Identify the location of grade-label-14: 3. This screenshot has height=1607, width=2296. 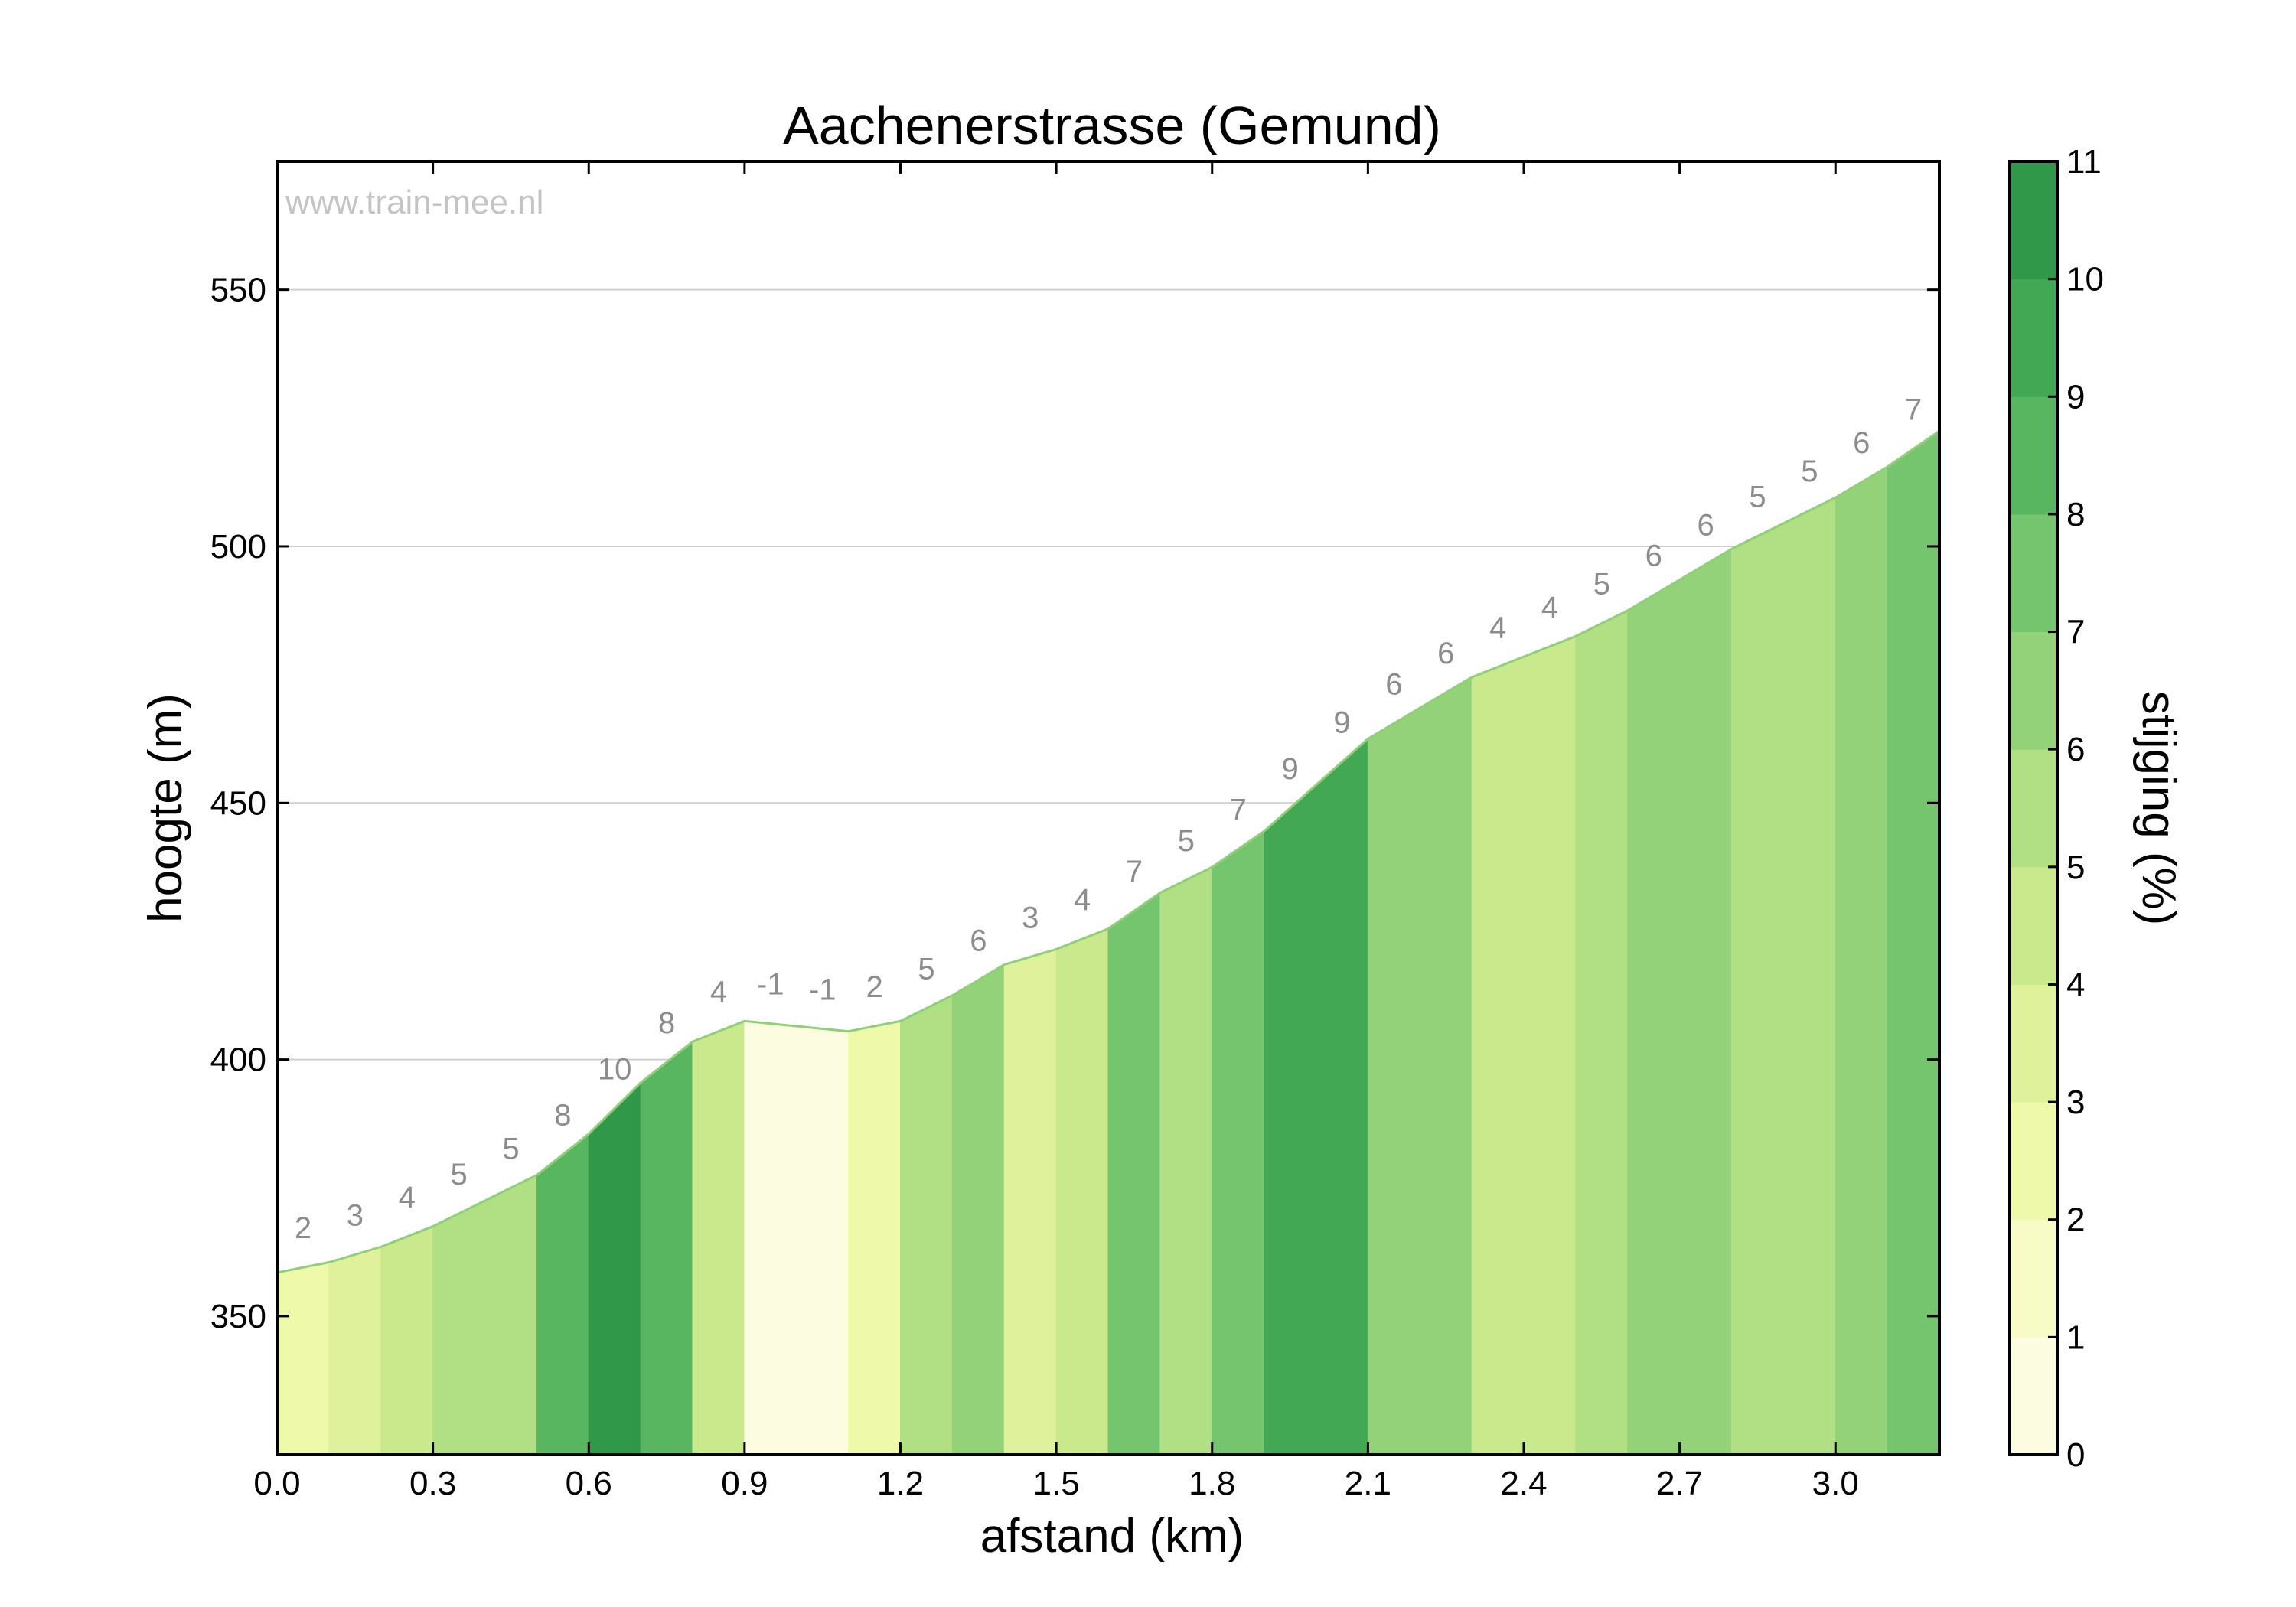
(1030, 917).